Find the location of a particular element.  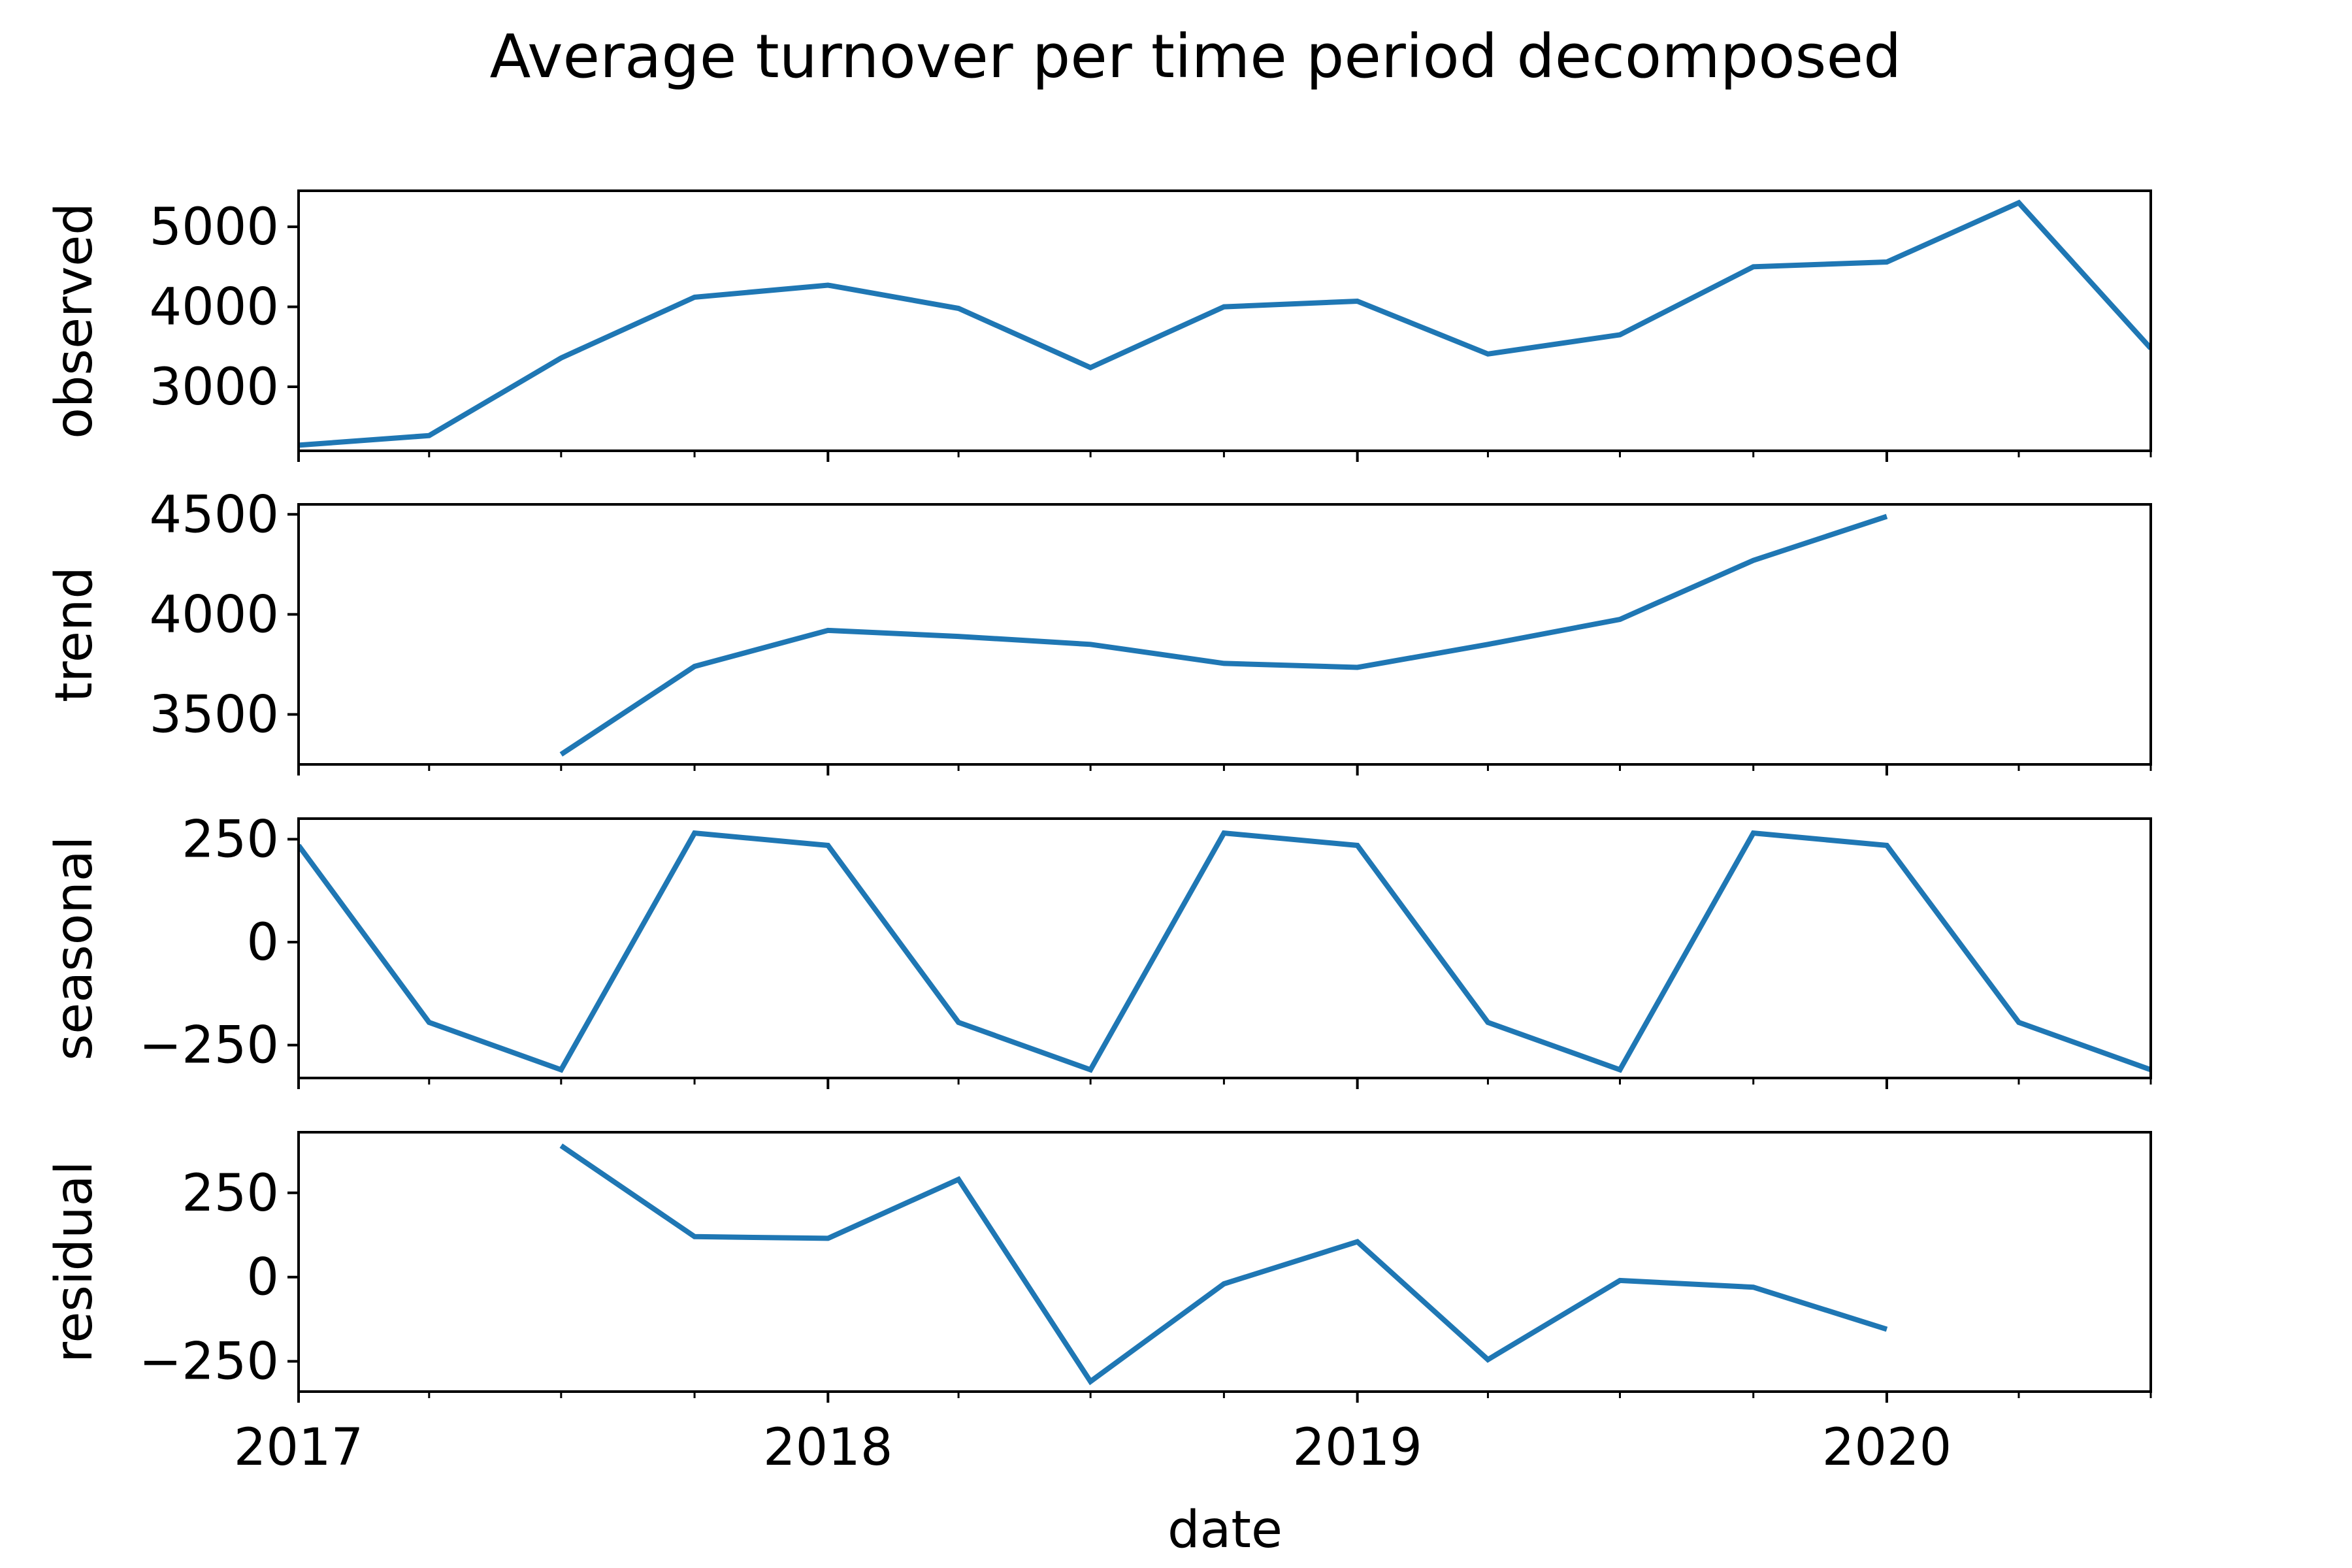

trend-y-axis-label: trend is located at coordinates (74, 634).